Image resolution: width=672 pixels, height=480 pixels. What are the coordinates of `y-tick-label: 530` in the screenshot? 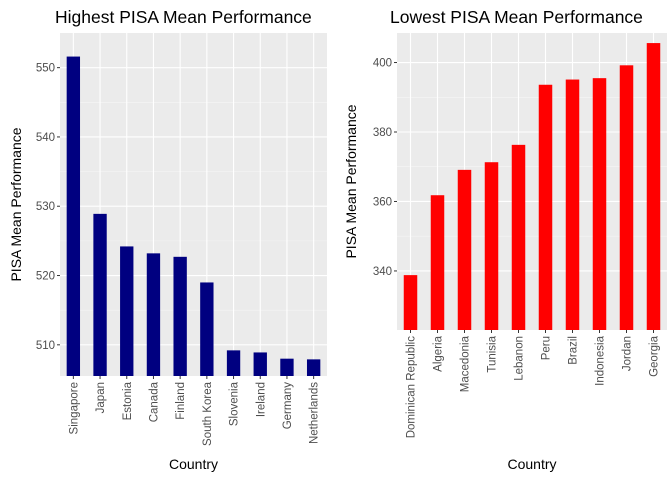 It's located at (45, 207).